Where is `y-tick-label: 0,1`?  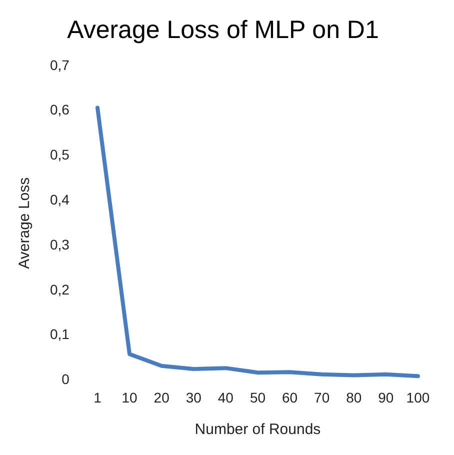
y-tick-label: 0,1 is located at coordinates (60, 334).